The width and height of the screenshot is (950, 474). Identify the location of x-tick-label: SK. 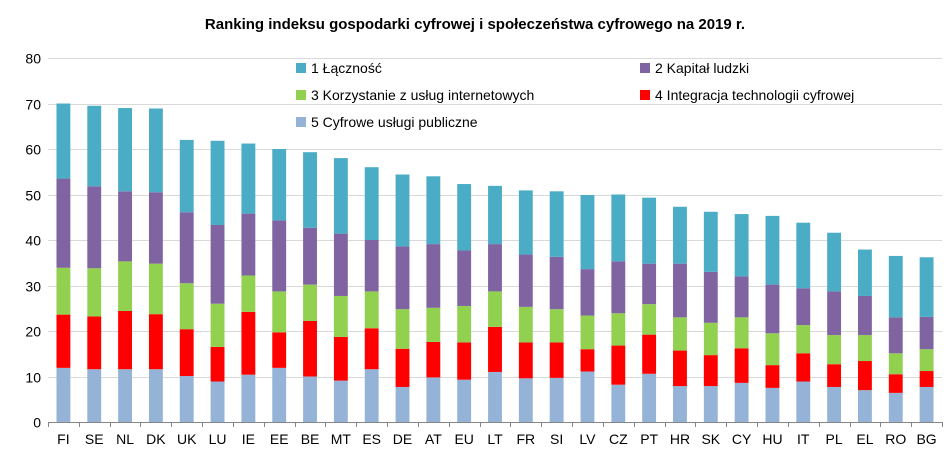
(710, 439).